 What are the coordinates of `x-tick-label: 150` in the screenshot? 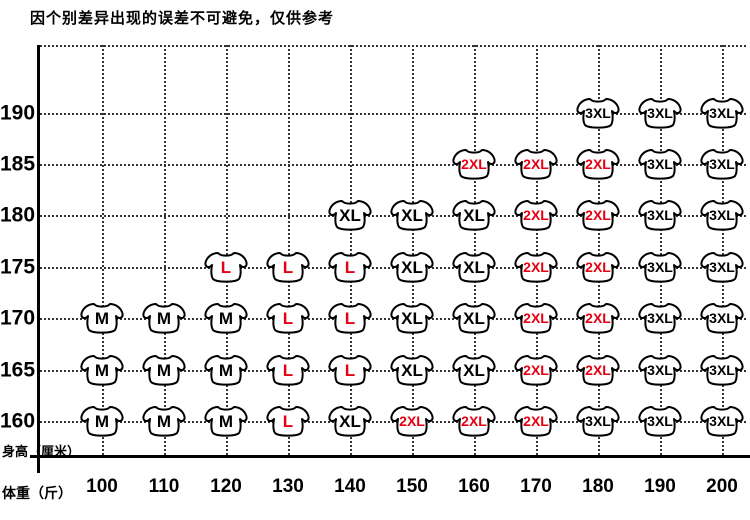 It's located at (412, 486).